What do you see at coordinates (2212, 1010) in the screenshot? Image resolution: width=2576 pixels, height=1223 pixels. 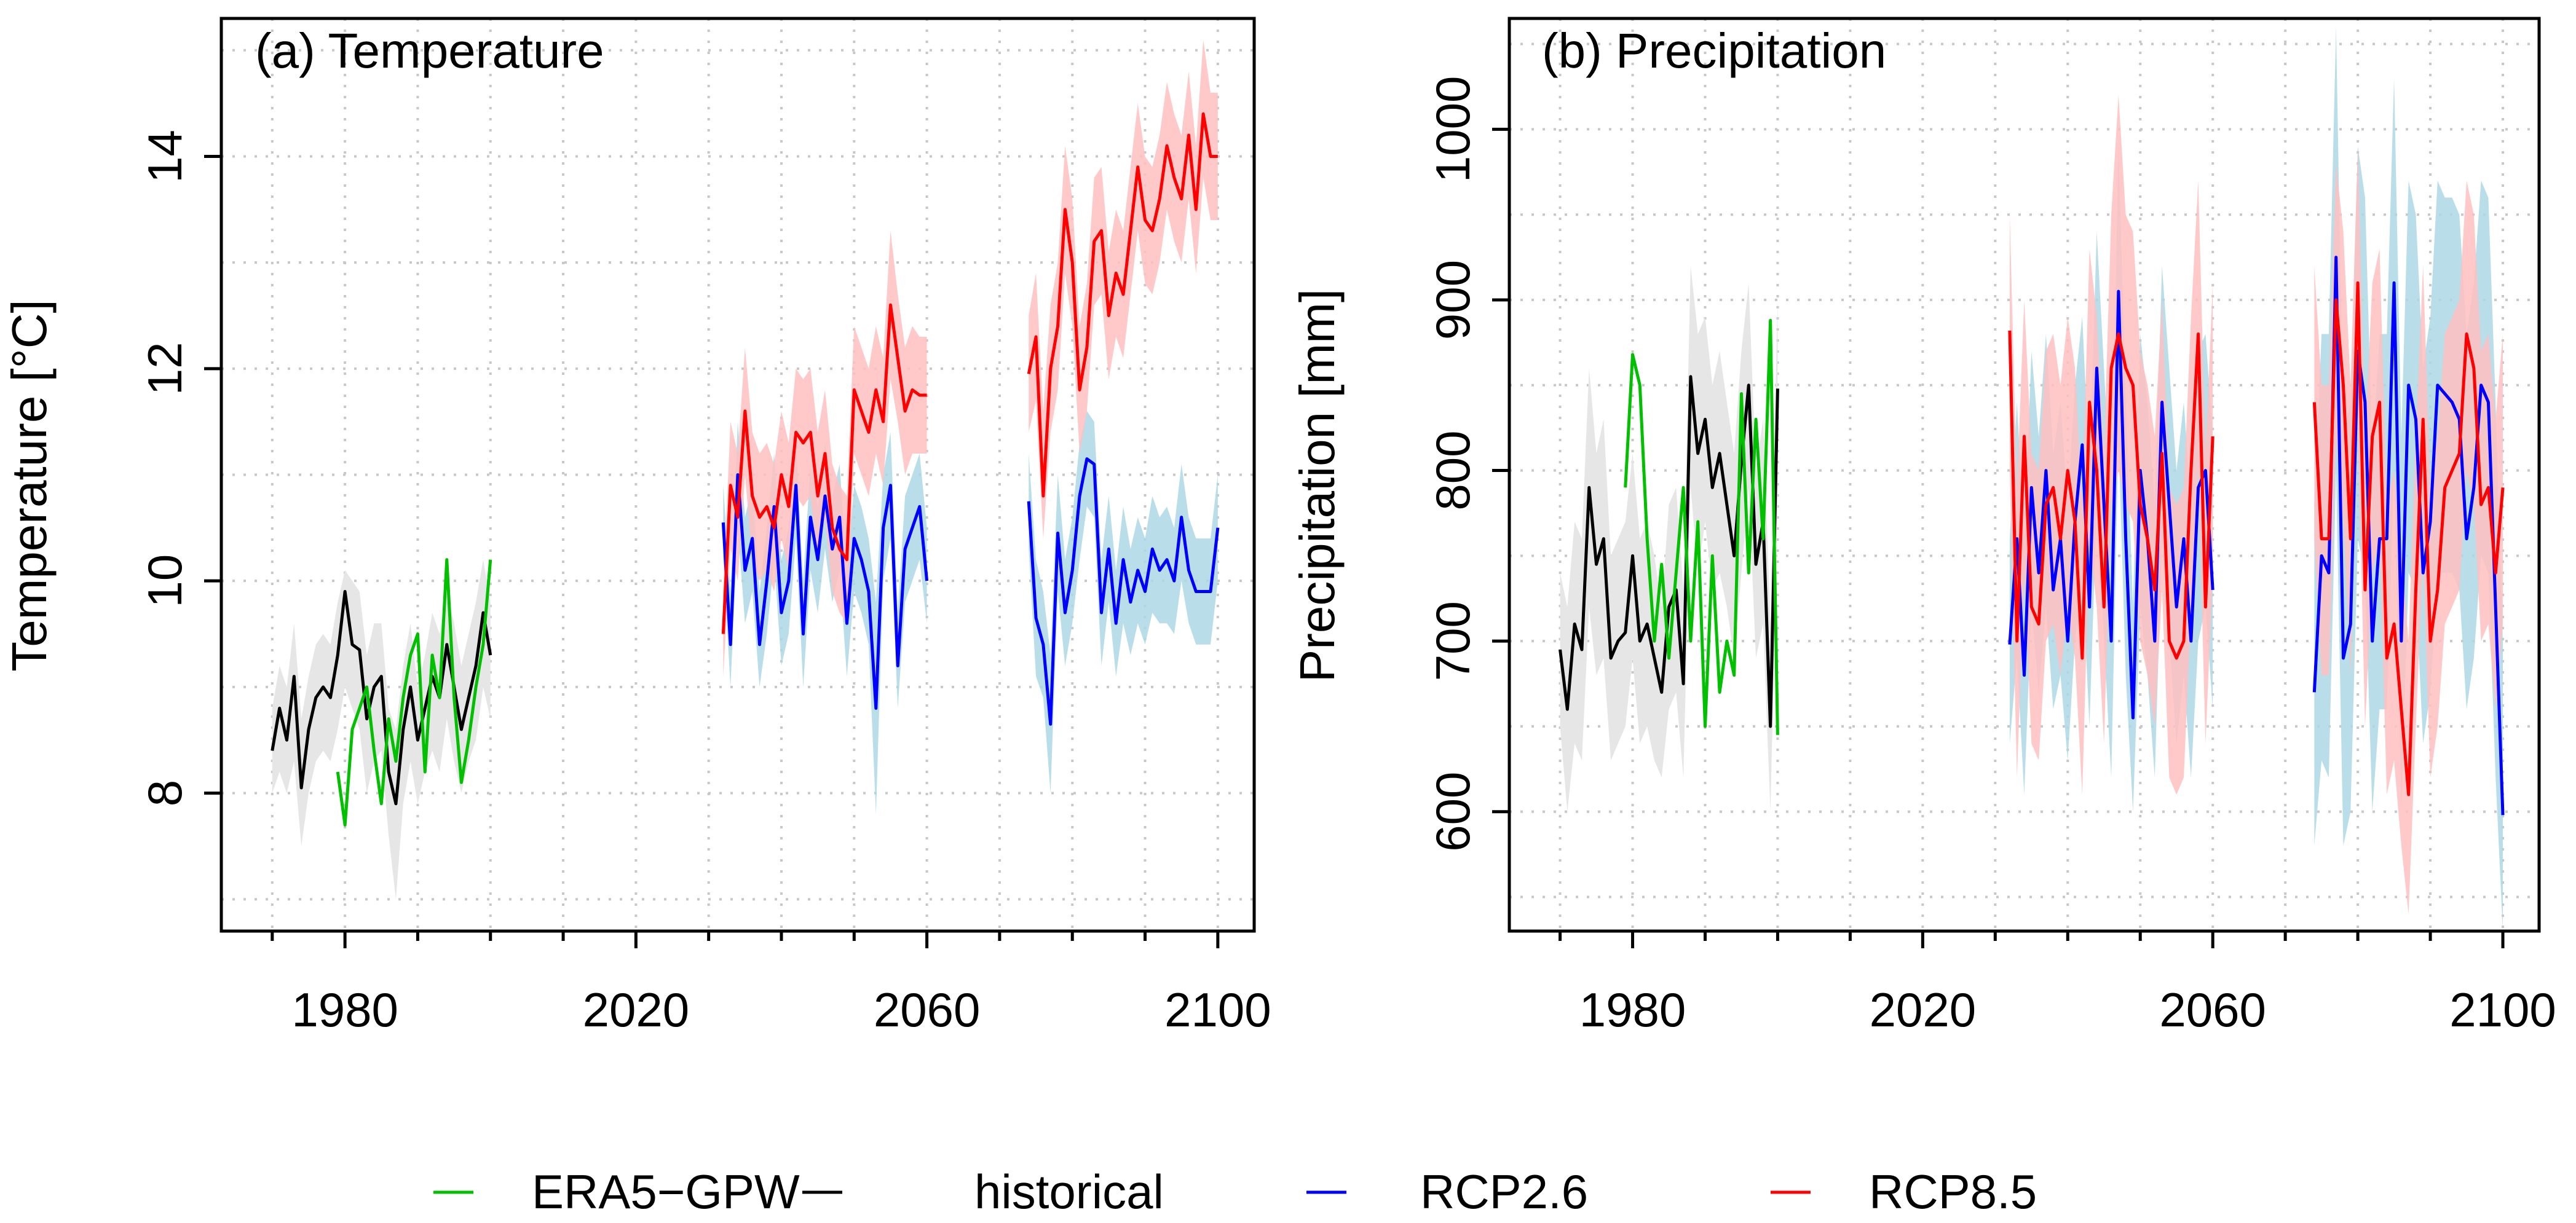 I see `precipitation-x-tick-label: 2060` at bounding box center [2212, 1010].